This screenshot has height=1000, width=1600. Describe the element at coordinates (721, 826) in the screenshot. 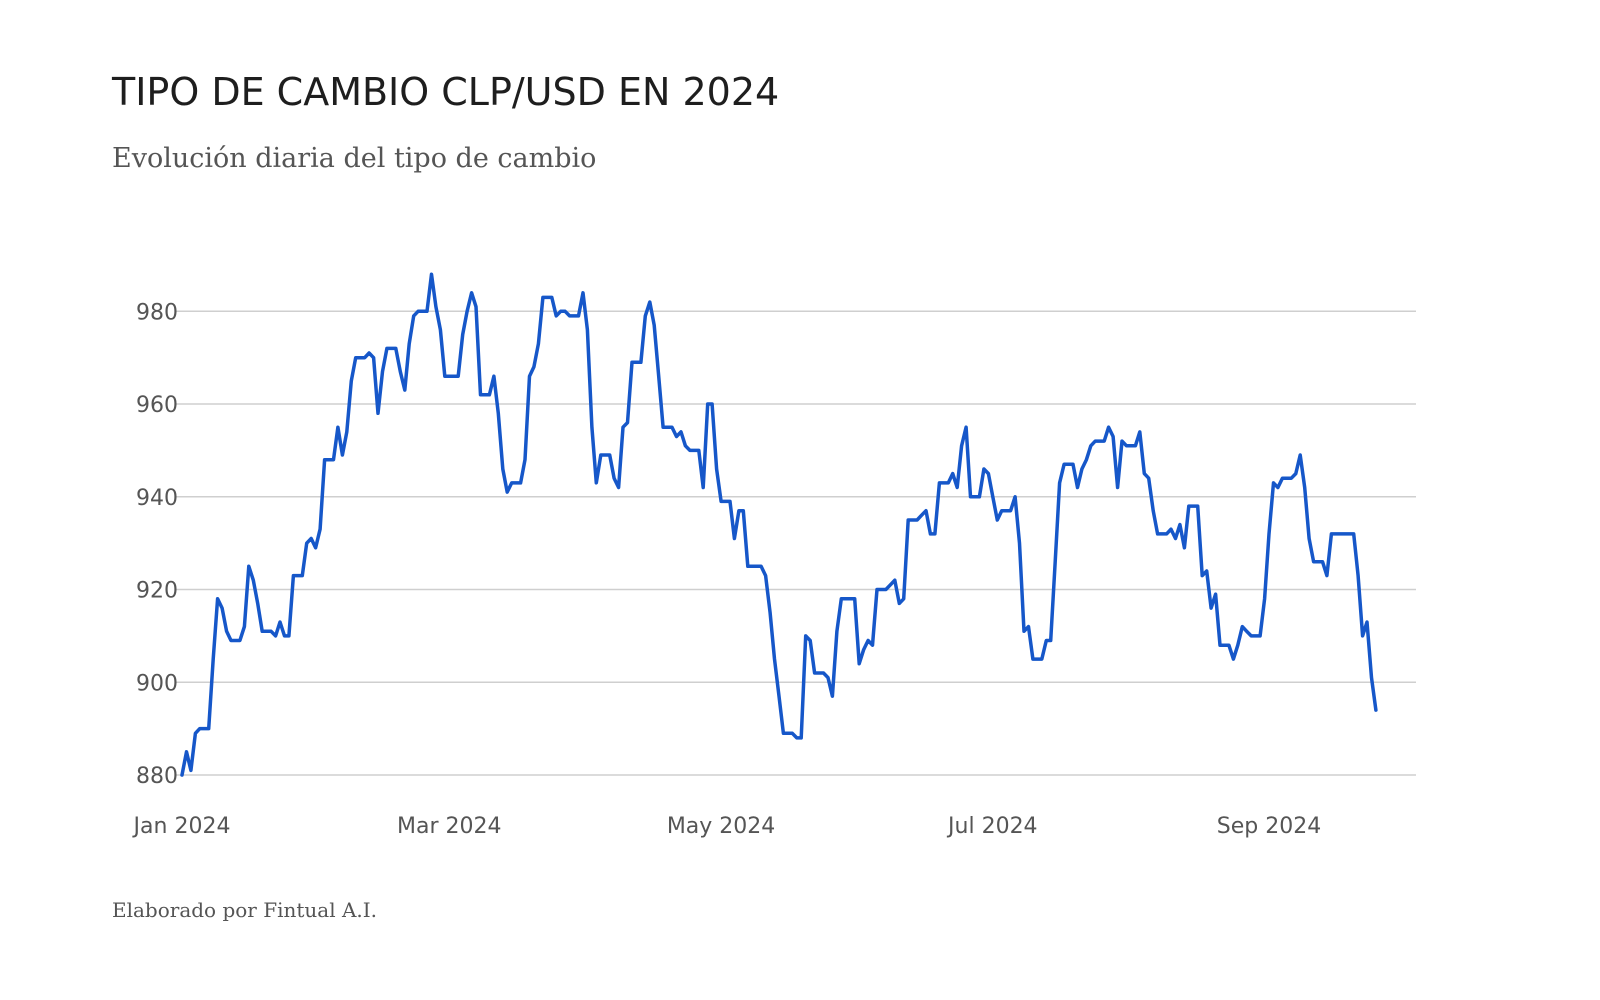

I see `x-tick-label-2: May 2024` at that location.